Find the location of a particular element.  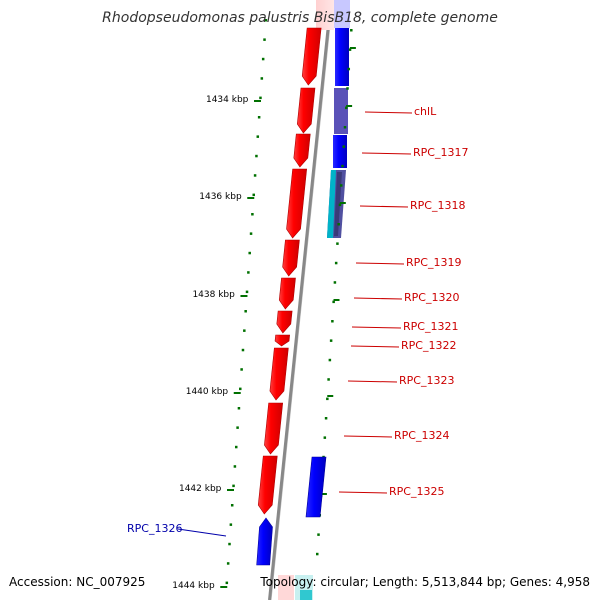

partial-rna-bottom is located at coordinates (306, 595).